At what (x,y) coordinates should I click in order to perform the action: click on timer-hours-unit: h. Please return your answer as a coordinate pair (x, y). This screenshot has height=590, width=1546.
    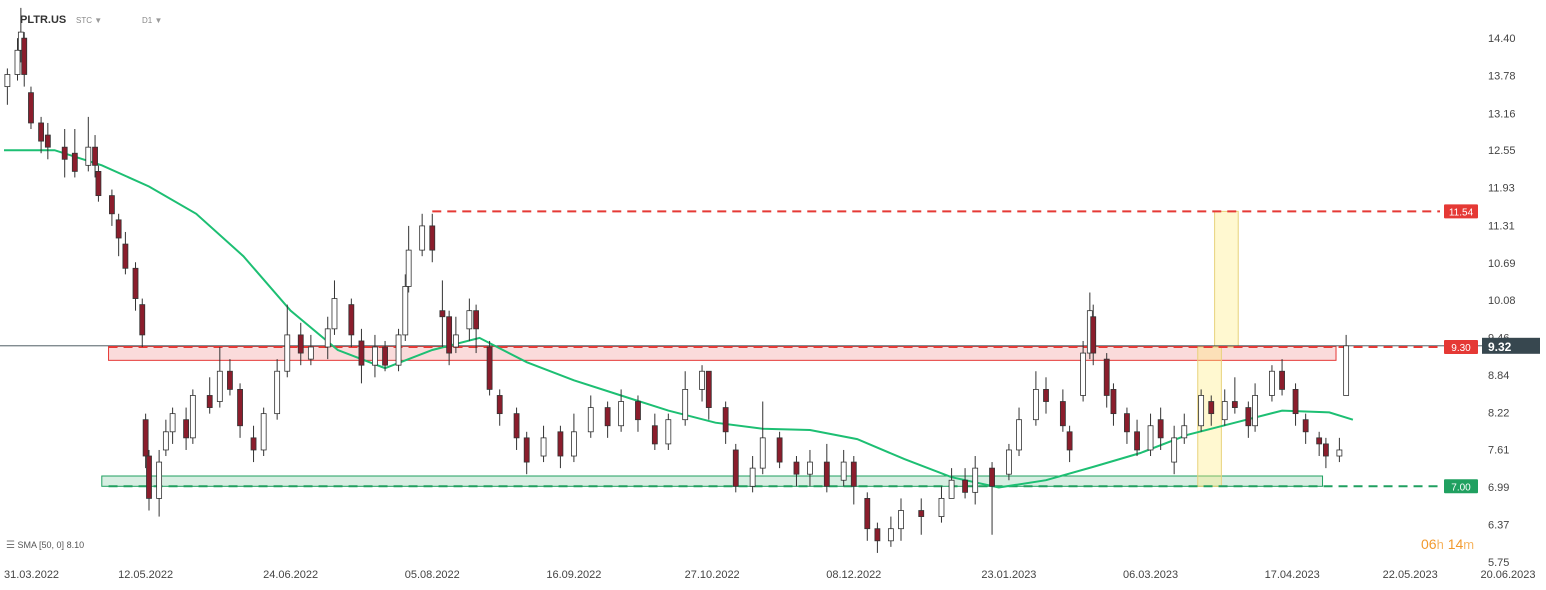
    Looking at the image, I should click on (1440, 544).